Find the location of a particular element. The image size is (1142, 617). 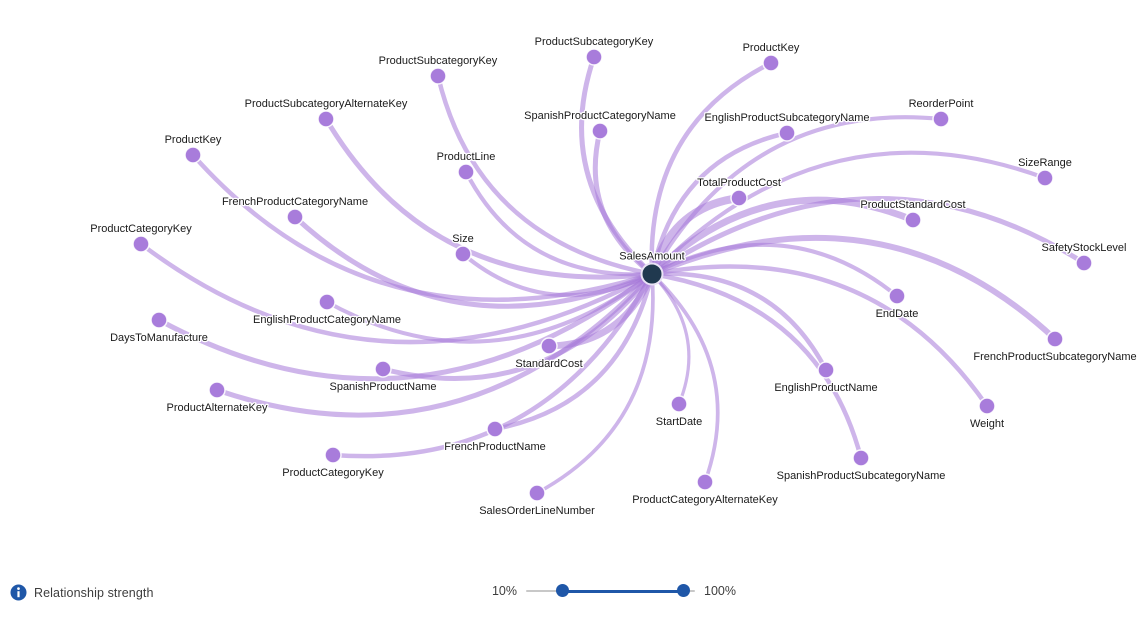

node-label: EnglishProductCategoryName is located at coordinates (327, 320).